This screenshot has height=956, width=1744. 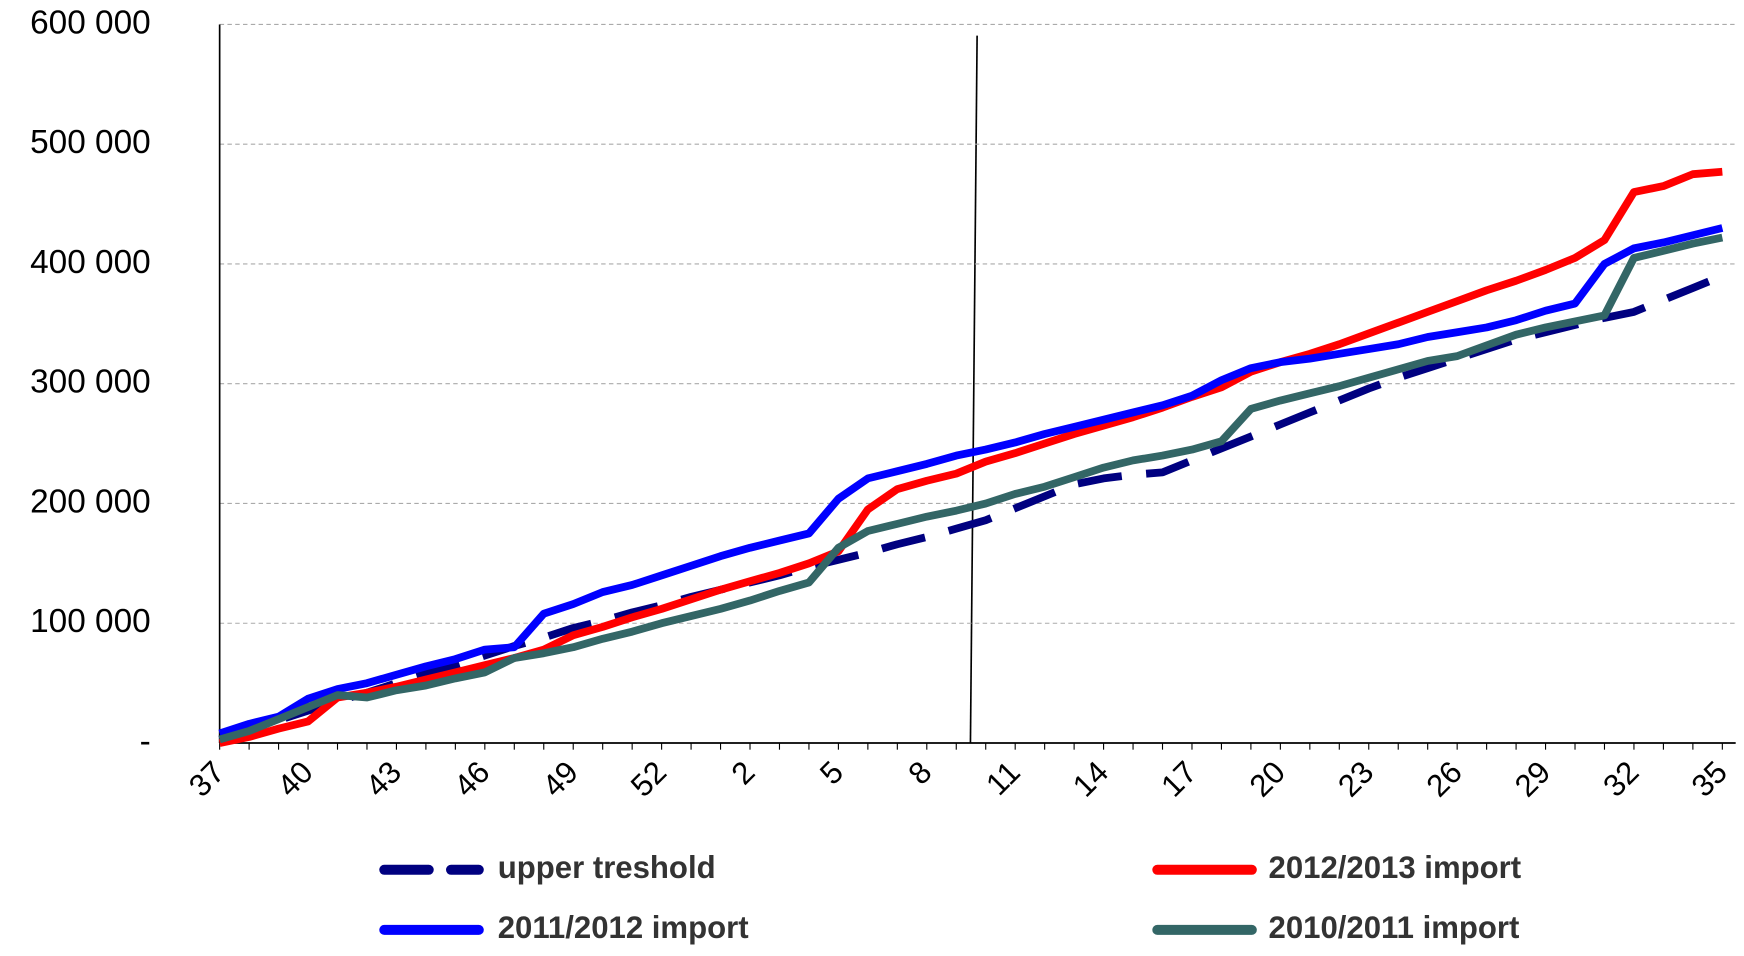 I want to click on marker-line, so click(x=973, y=389).